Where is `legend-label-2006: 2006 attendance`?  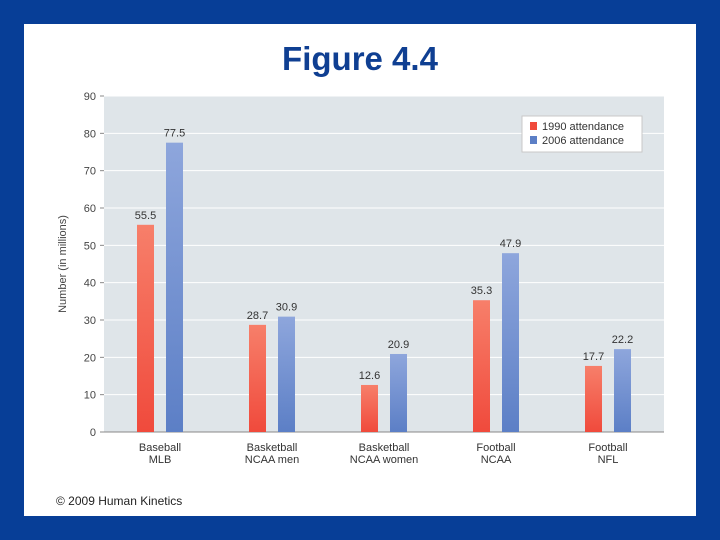
legend-label-2006: 2006 attendance is located at coordinates (583, 141).